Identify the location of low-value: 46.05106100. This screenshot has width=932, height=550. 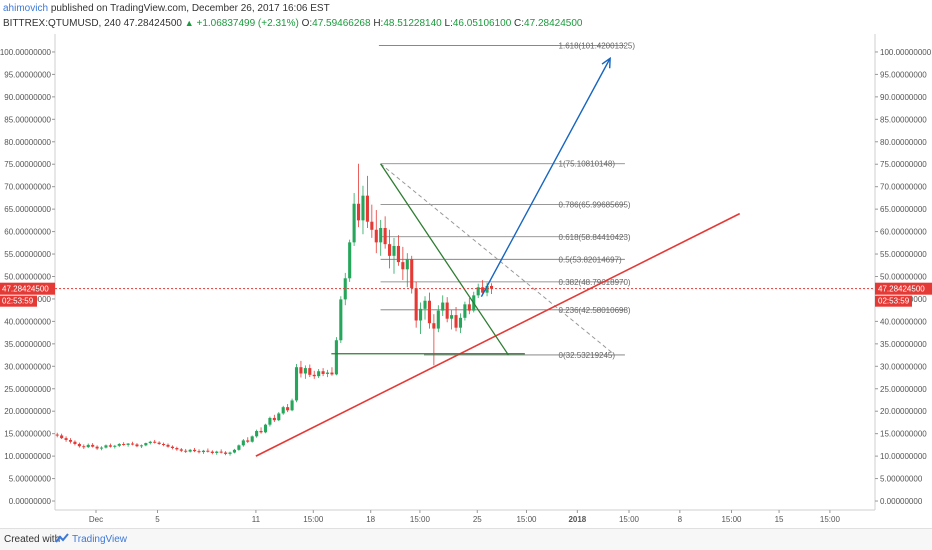
(482, 23).